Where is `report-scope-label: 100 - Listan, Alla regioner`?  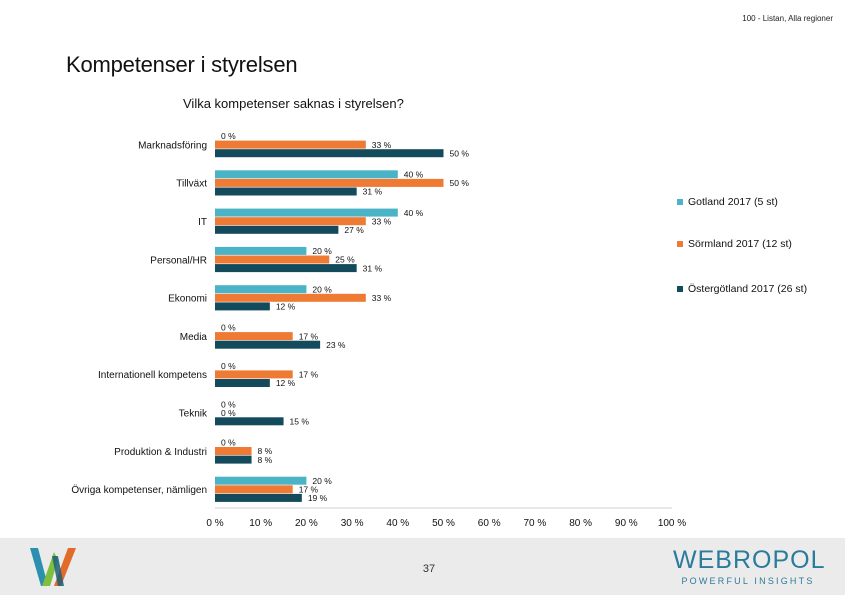
report-scope-label: 100 - Listan, Alla regioner is located at coordinates (787, 18).